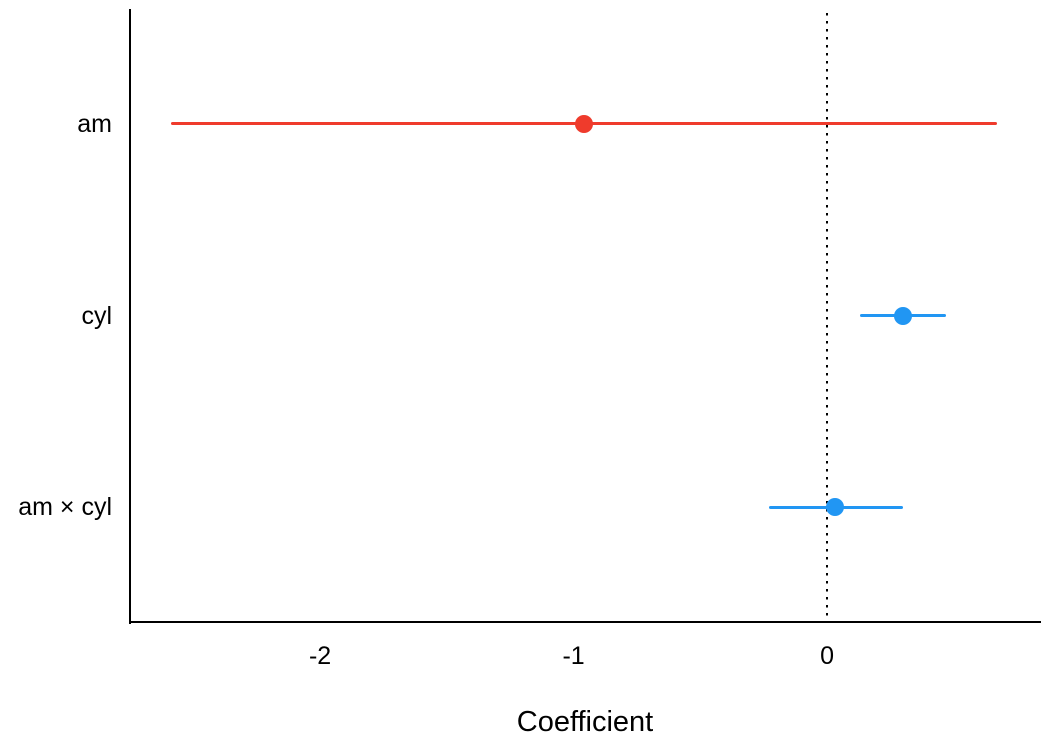  What do you see at coordinates (827, 656) in the screenshot?
I see `x-tick-label: 0` at bounding box center [827, 656].